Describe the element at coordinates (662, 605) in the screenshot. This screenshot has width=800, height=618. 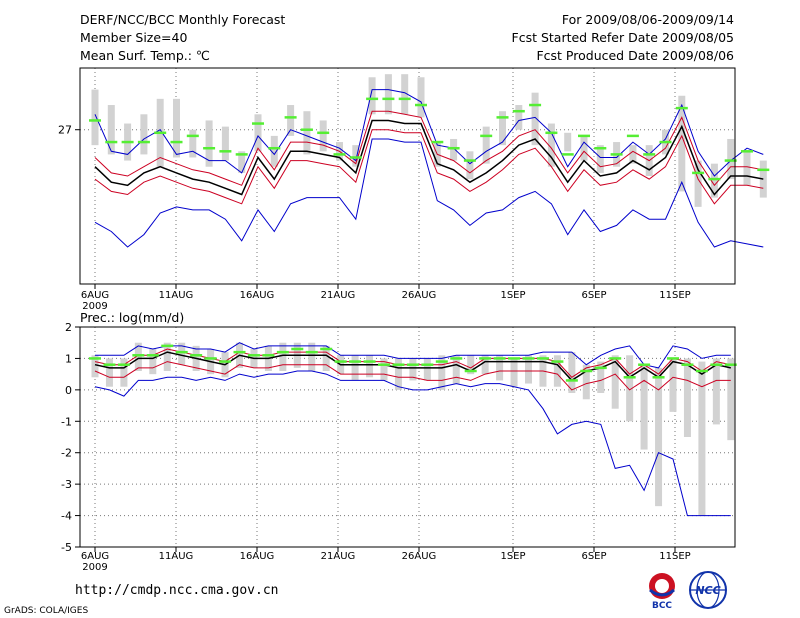
I see `bcc-logo-text: BCC` at that location.